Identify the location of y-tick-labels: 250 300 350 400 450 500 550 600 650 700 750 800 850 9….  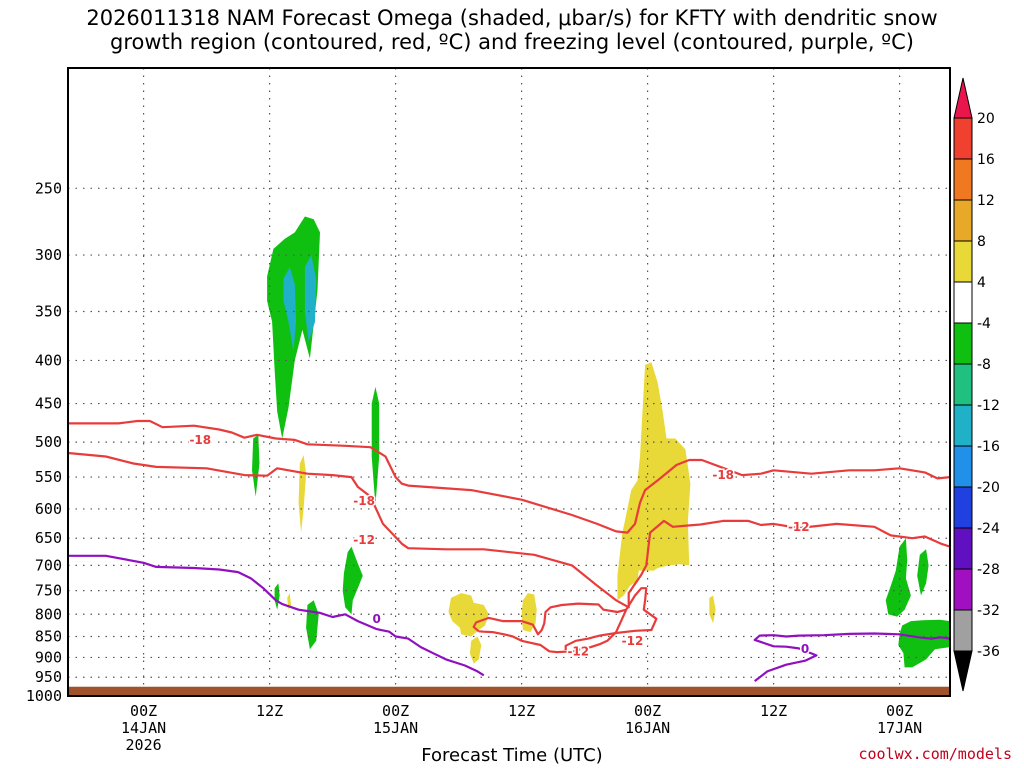
(44, 442).